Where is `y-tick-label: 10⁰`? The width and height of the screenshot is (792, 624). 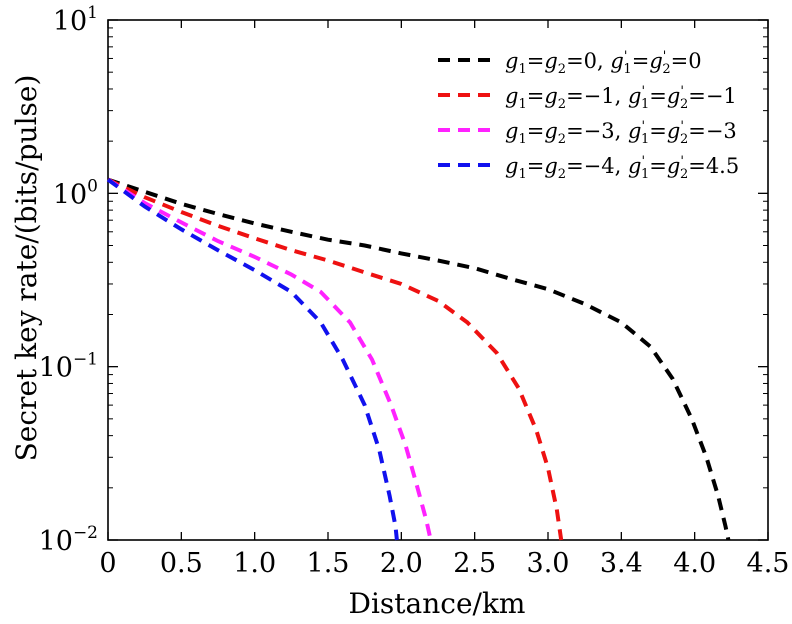
y-tick-label: 10⁰ is located at coordinates (75, 193).